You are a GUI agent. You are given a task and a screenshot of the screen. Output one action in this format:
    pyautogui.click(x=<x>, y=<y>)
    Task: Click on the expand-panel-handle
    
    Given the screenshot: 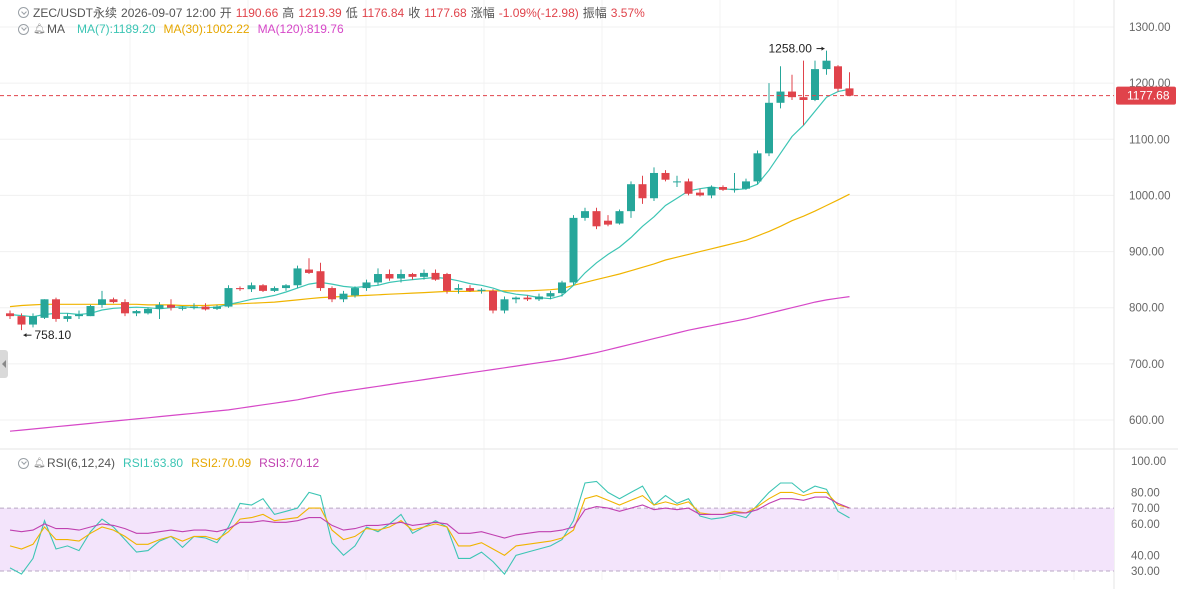 What is the action you would take?
    pyautogui.click(x=4, y=364)
    